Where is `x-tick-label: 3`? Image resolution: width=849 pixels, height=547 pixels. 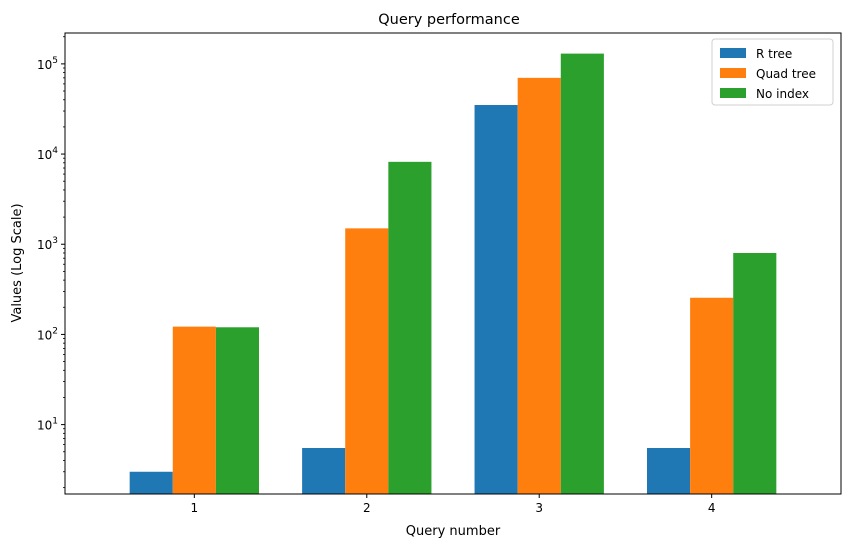 x-tick-label: 3 is located at coordinates (539, 508).